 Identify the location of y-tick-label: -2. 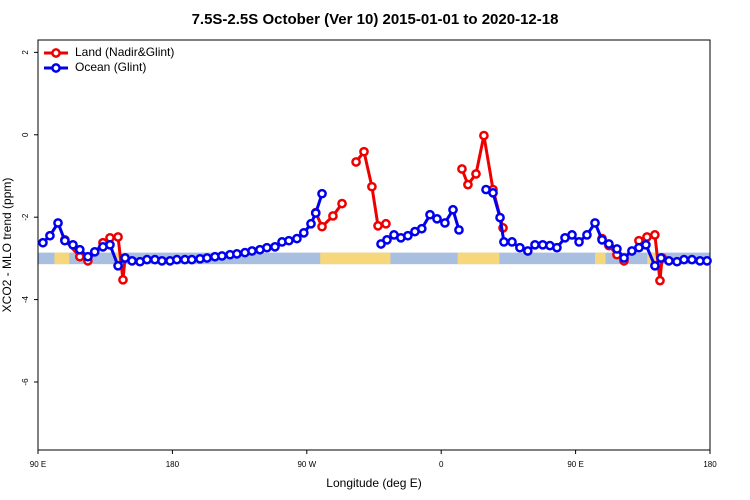
(25, 217).